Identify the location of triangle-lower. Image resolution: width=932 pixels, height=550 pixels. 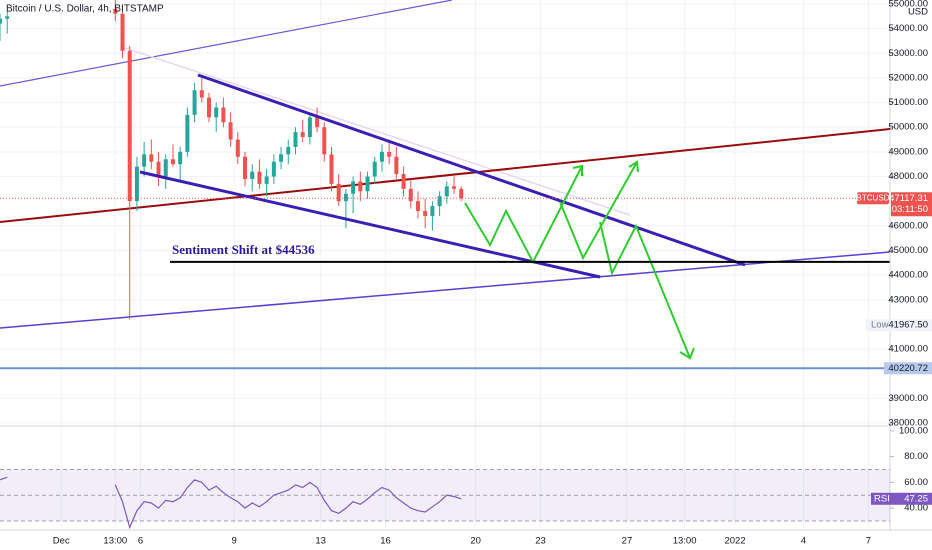
(370, 224).